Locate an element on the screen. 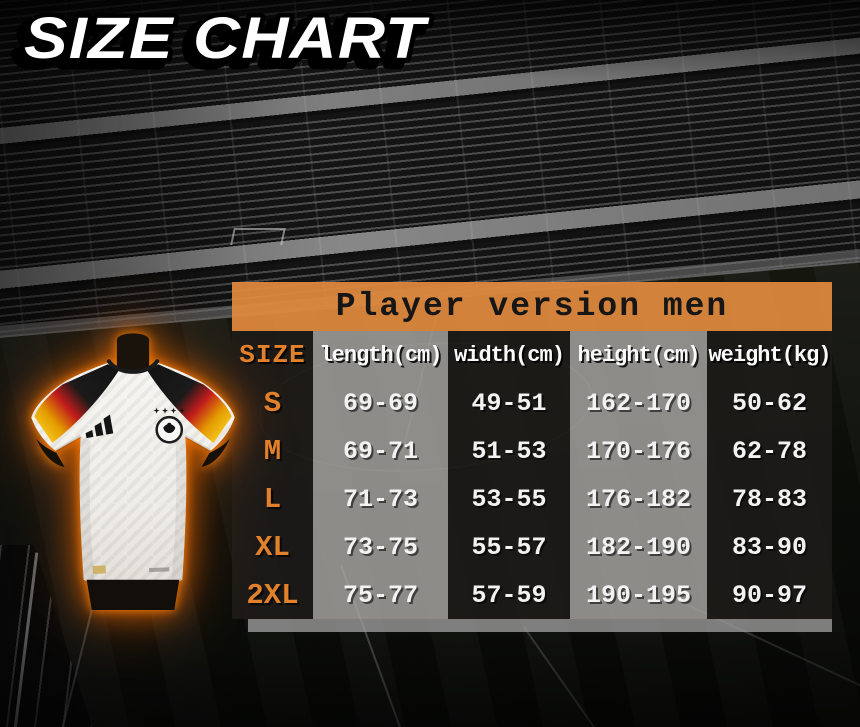 This screenshot has height=727, width=860. column-header-weight: weight(kg) is located at coordinates (769, 355).